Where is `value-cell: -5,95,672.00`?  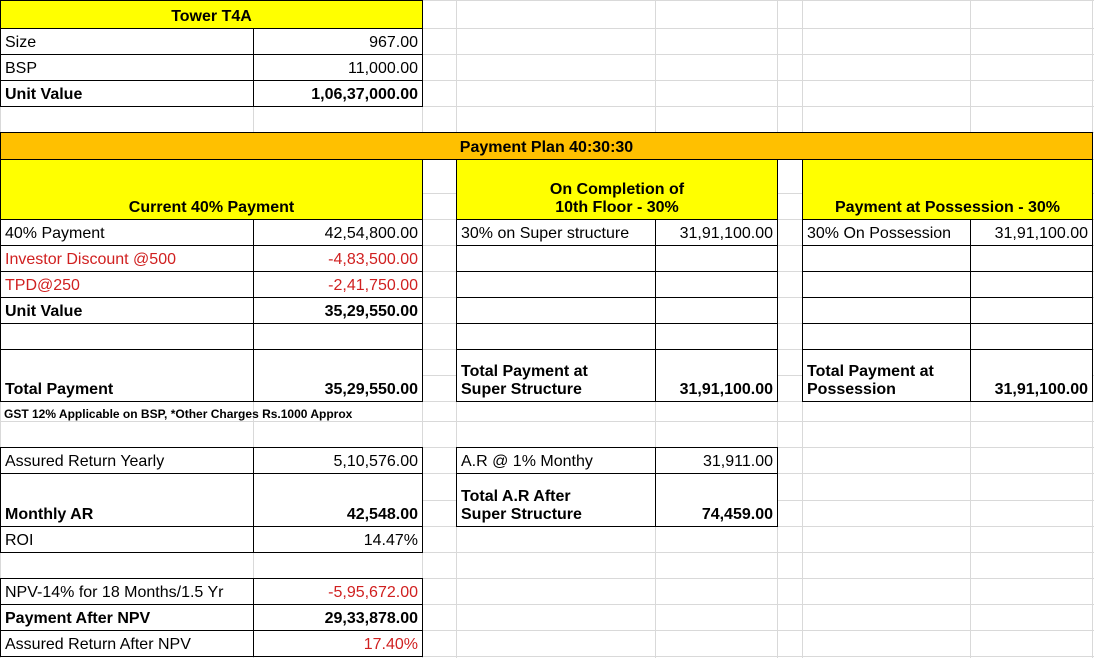 value-cell: -5,95,672.00 is located at coordinates (338, 591).